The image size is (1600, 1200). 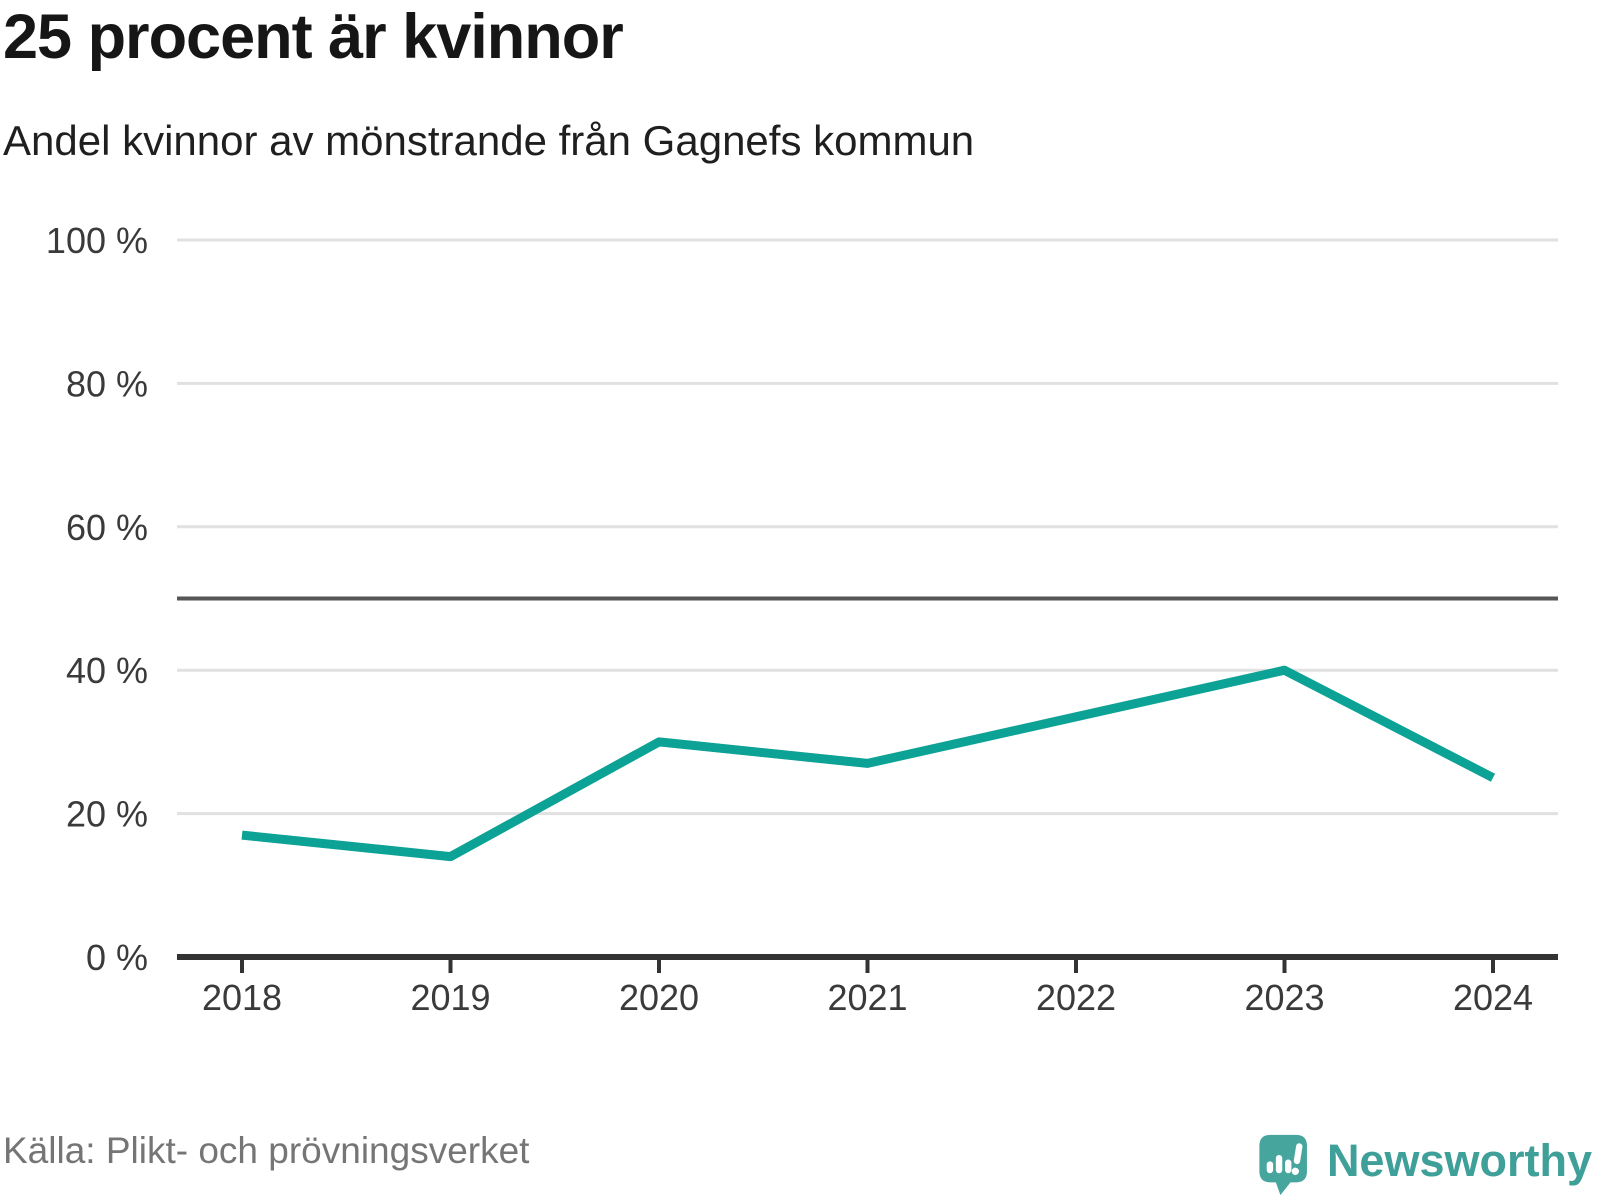 What do you see at coordinates (1493, 997) in the screenshot?
I see `x-axis-tick-label: 2024` at bounding box center [1493, 997].